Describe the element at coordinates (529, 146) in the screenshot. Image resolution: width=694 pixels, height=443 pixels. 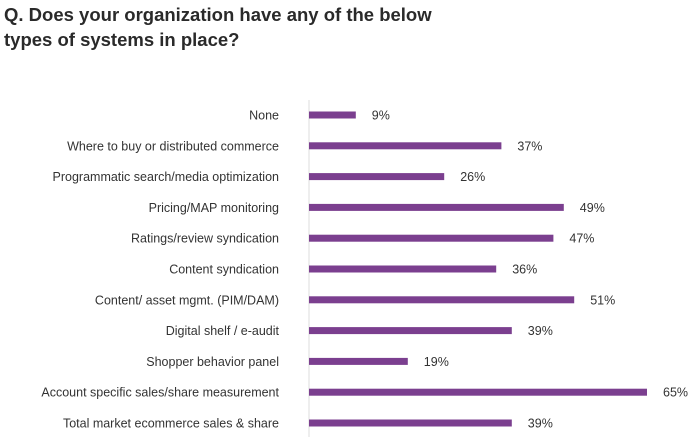
I see `value-label: 37%` at that location.